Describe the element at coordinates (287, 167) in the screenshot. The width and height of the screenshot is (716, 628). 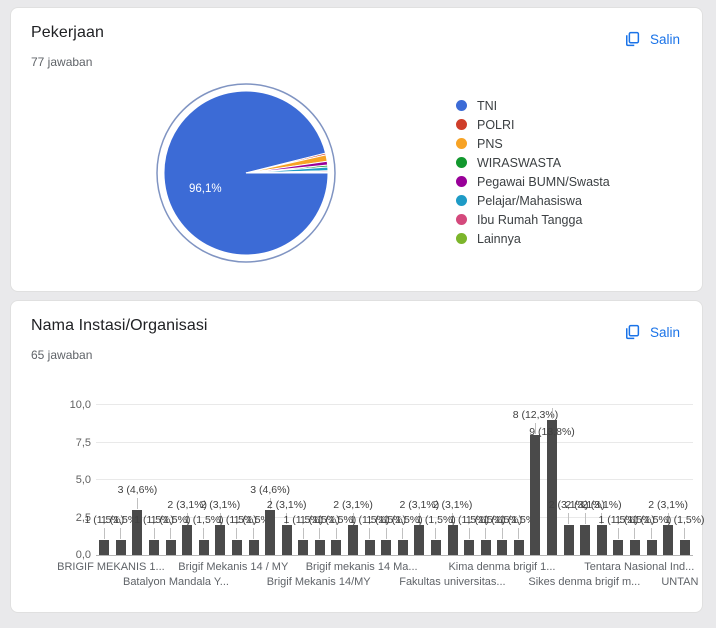
I see `pie-slice-pegawai-bumn-swasta` at that location.